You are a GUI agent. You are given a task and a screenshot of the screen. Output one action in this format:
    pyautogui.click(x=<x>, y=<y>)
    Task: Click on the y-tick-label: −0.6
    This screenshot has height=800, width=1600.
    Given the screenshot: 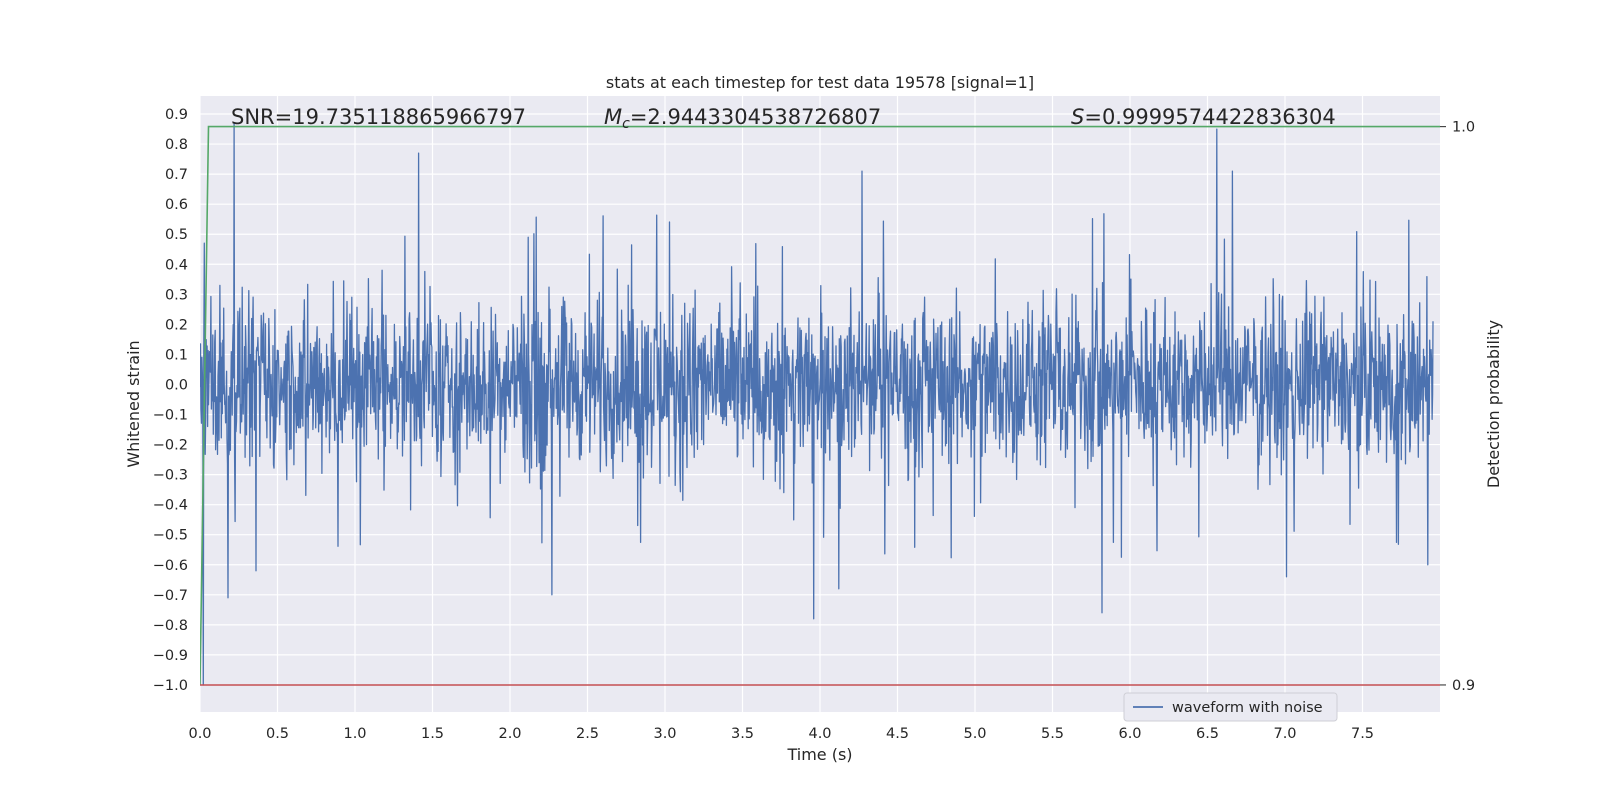 What is the action you would take?
    pyautogui.click(x=170, y=566)
    